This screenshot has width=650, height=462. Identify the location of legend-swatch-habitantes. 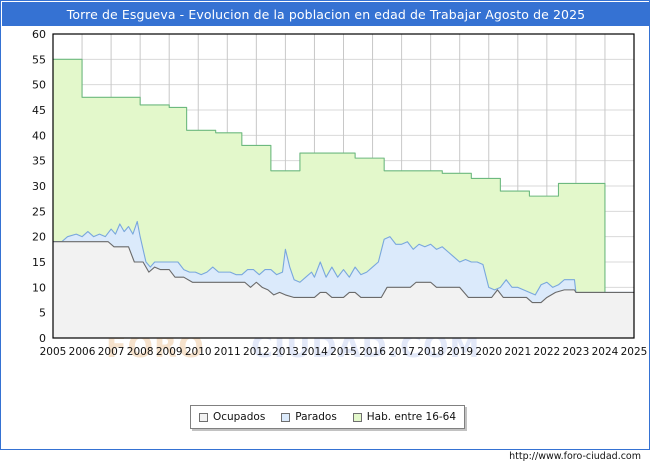
(357, 417).